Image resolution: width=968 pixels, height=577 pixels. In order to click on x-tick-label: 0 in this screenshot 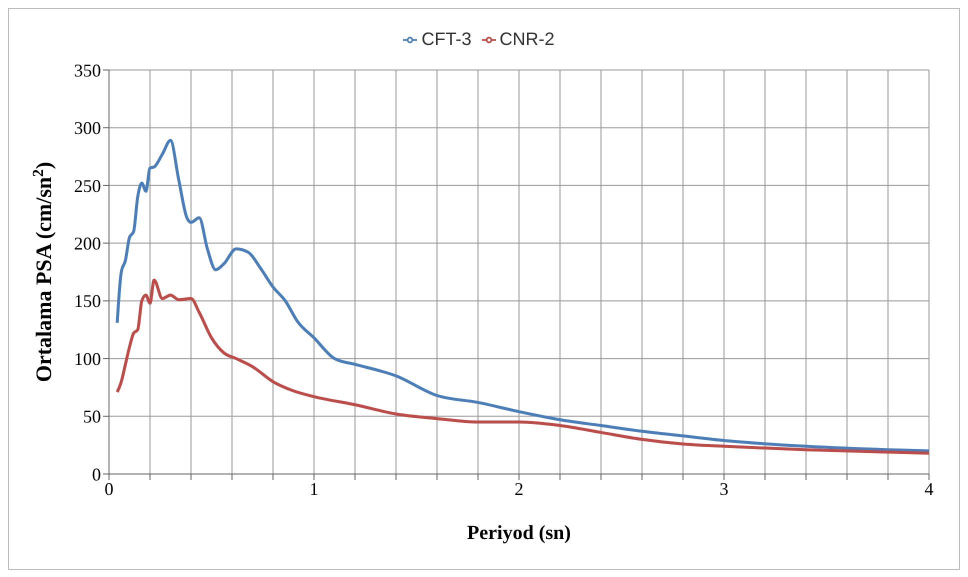, I will do `click(109, 488)`.